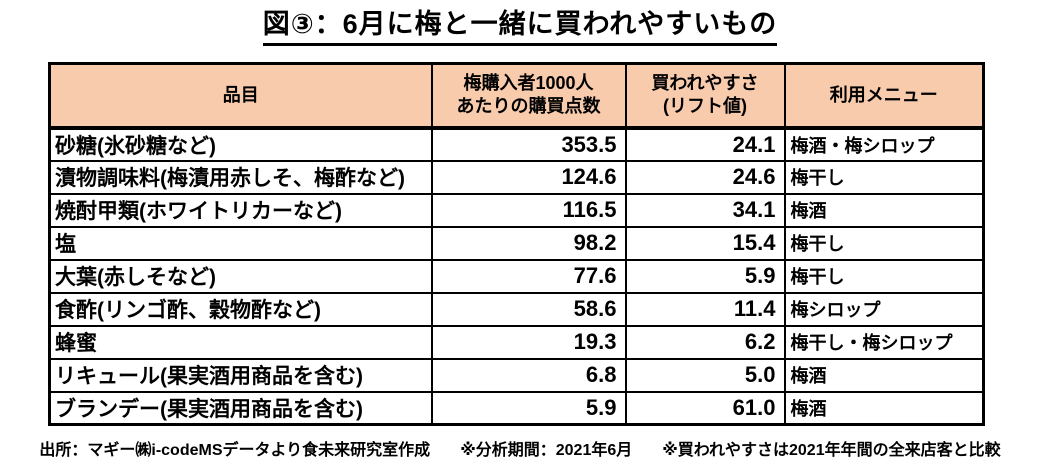 The image size is (1040, 475). What do you see at coordinates (528, 144) in the screenshot?
I see `points-cell: 353.5` at bounding box center [528, 144].